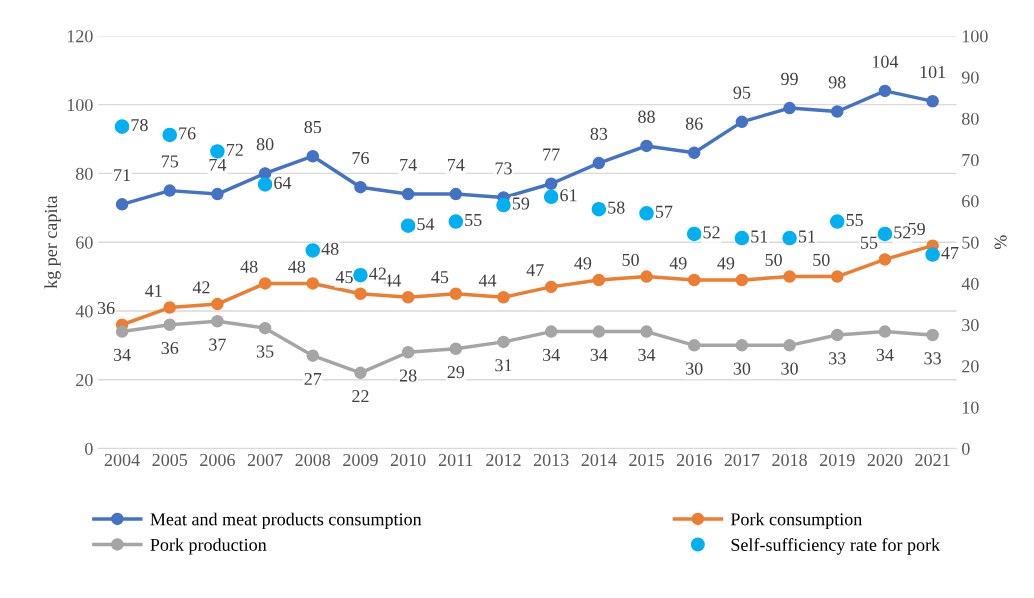  Describe the element at coordinates (80, 36) in the screenshot. I see `y-tick-label: 120` at that location.